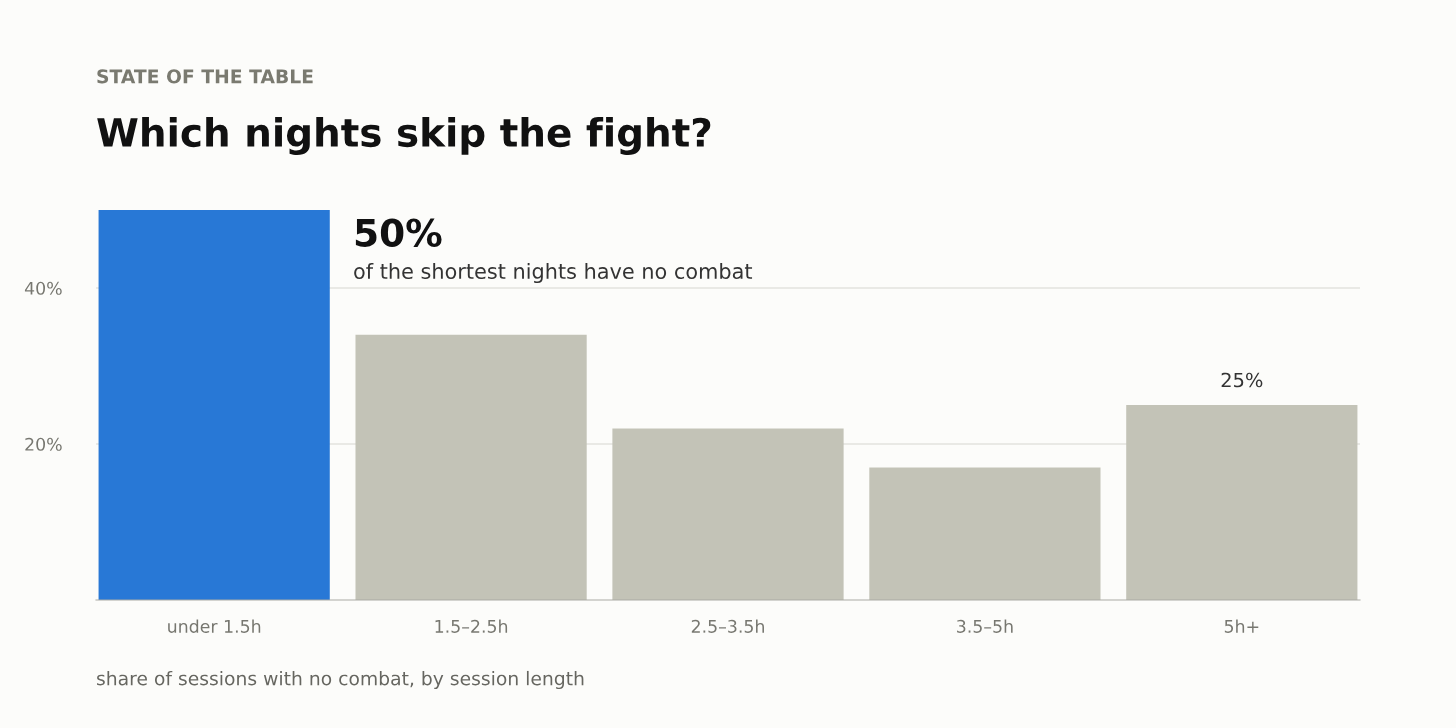  Describe the element at coordinates (205, 76) in the screenshot. I see `chart-subtitle: STATE OF THE TABLE` at that location.